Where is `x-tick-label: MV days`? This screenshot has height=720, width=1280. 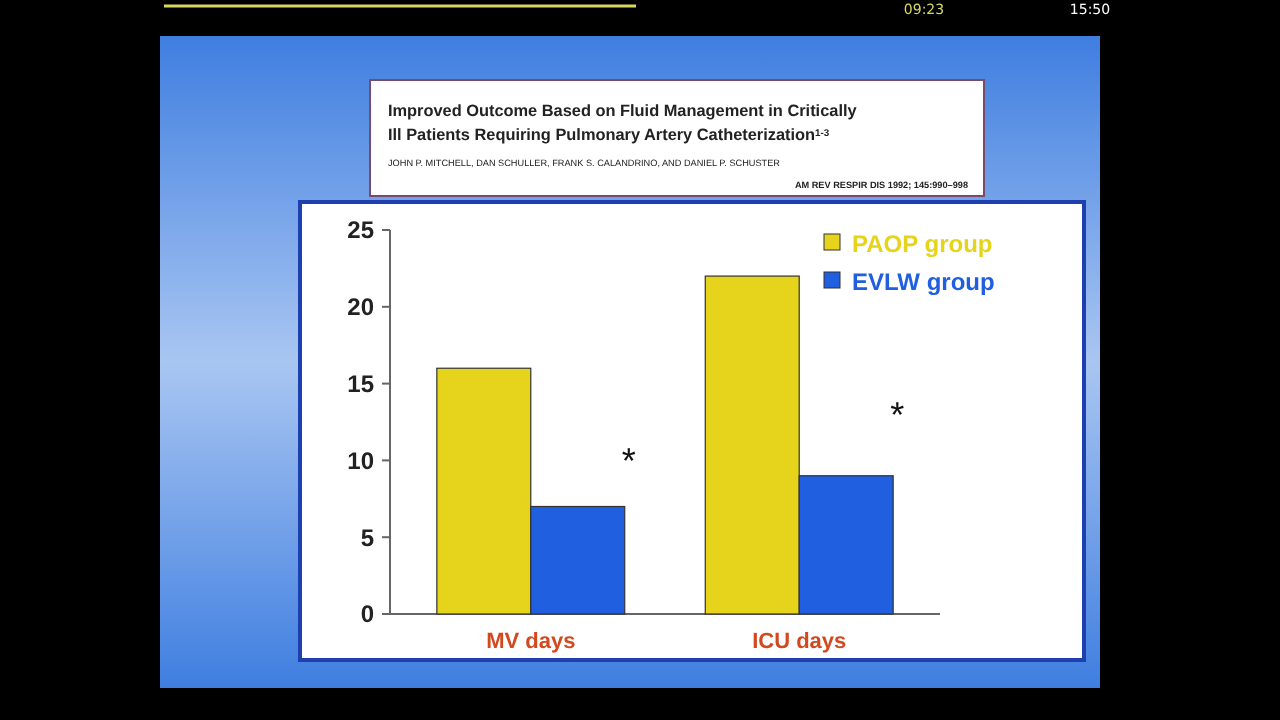
x-tick-label: MV days is located at coordinates (531, 642).